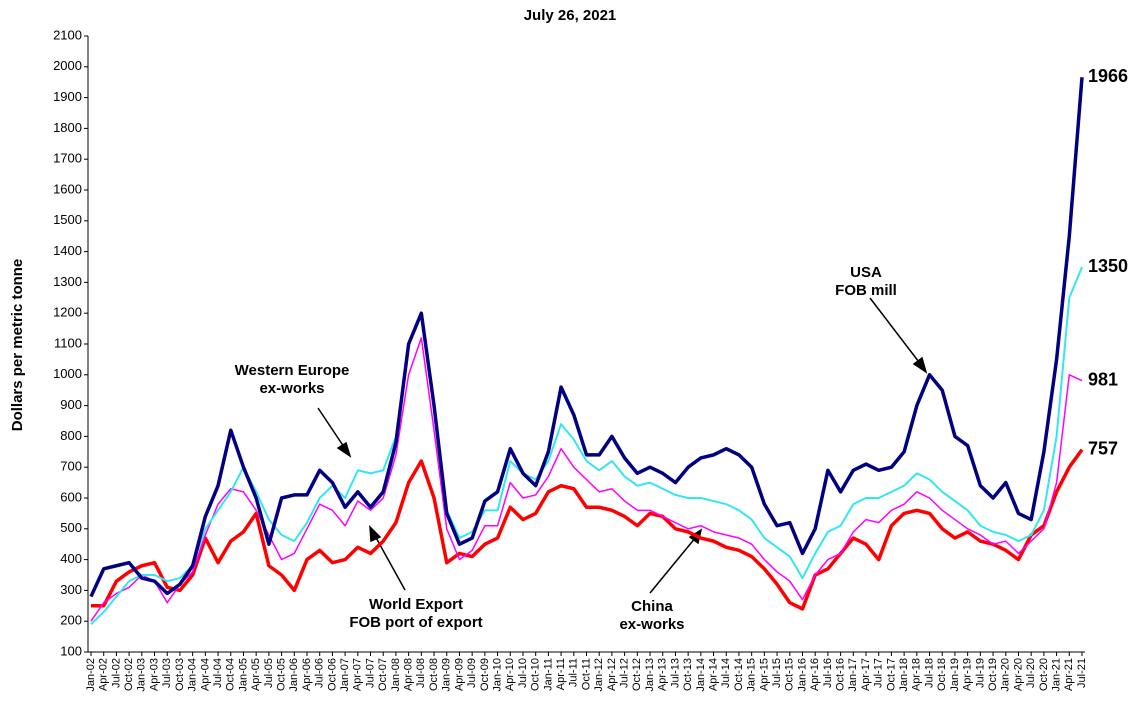 The image size is (1141, 711). What do you see at coordinates (1069, 674) in the screenshot?
I see `x-tick-label: Apr-21` at bounding box center [1069, 674].